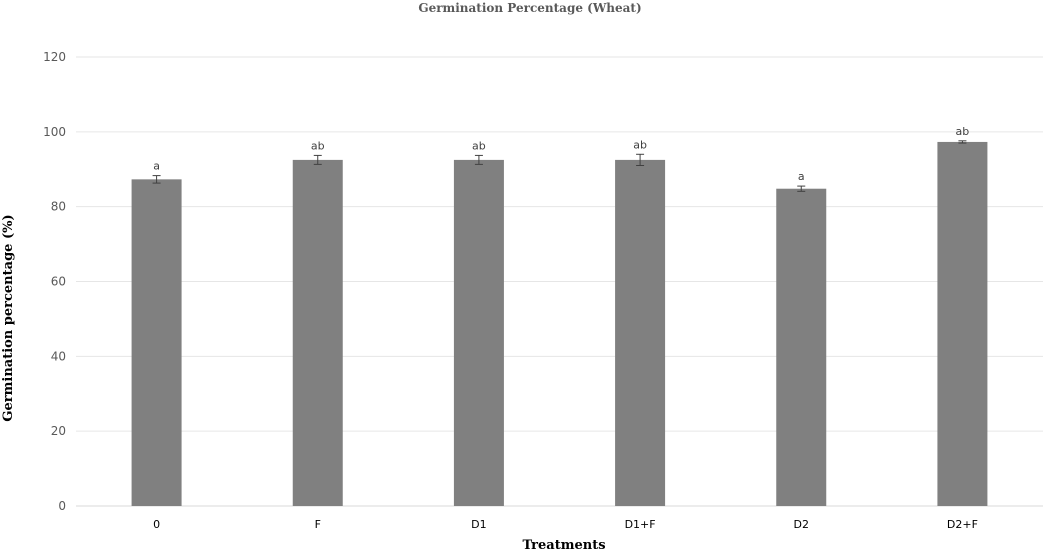 This screenshot has height=550, width=1045. What do you see at coordinates (478, 333) in the screenshot?
I see `bar-d1` at bounding box center [478, 333].